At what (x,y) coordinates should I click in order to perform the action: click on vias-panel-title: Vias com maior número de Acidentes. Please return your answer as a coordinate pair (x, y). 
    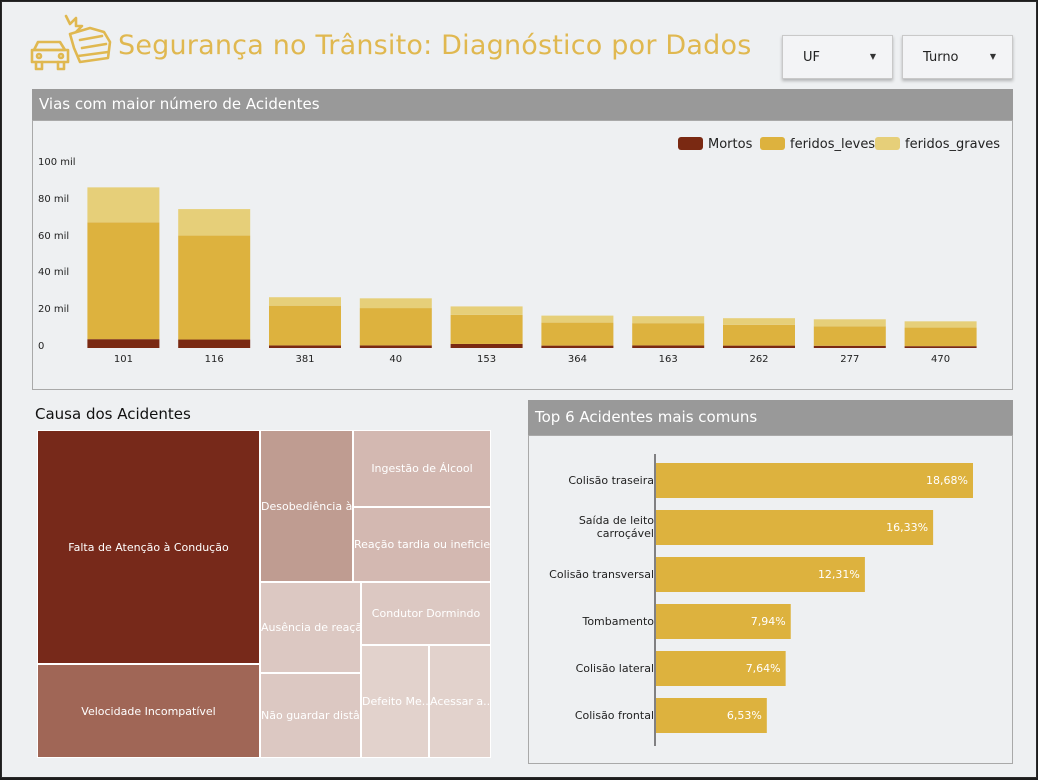
    Looking at the image, I should click on (179, 104).